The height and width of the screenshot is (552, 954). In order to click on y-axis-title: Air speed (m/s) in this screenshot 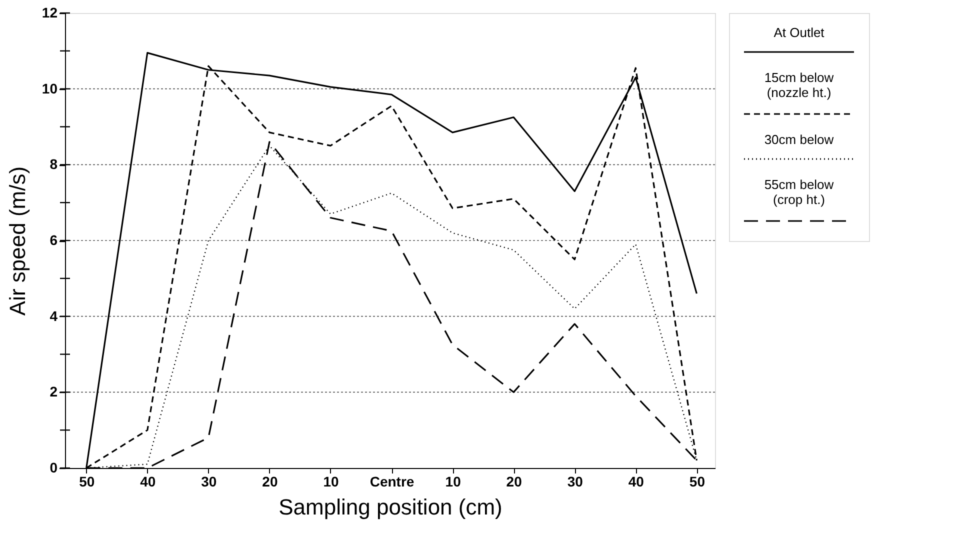, I will do `click(17, 241)`.